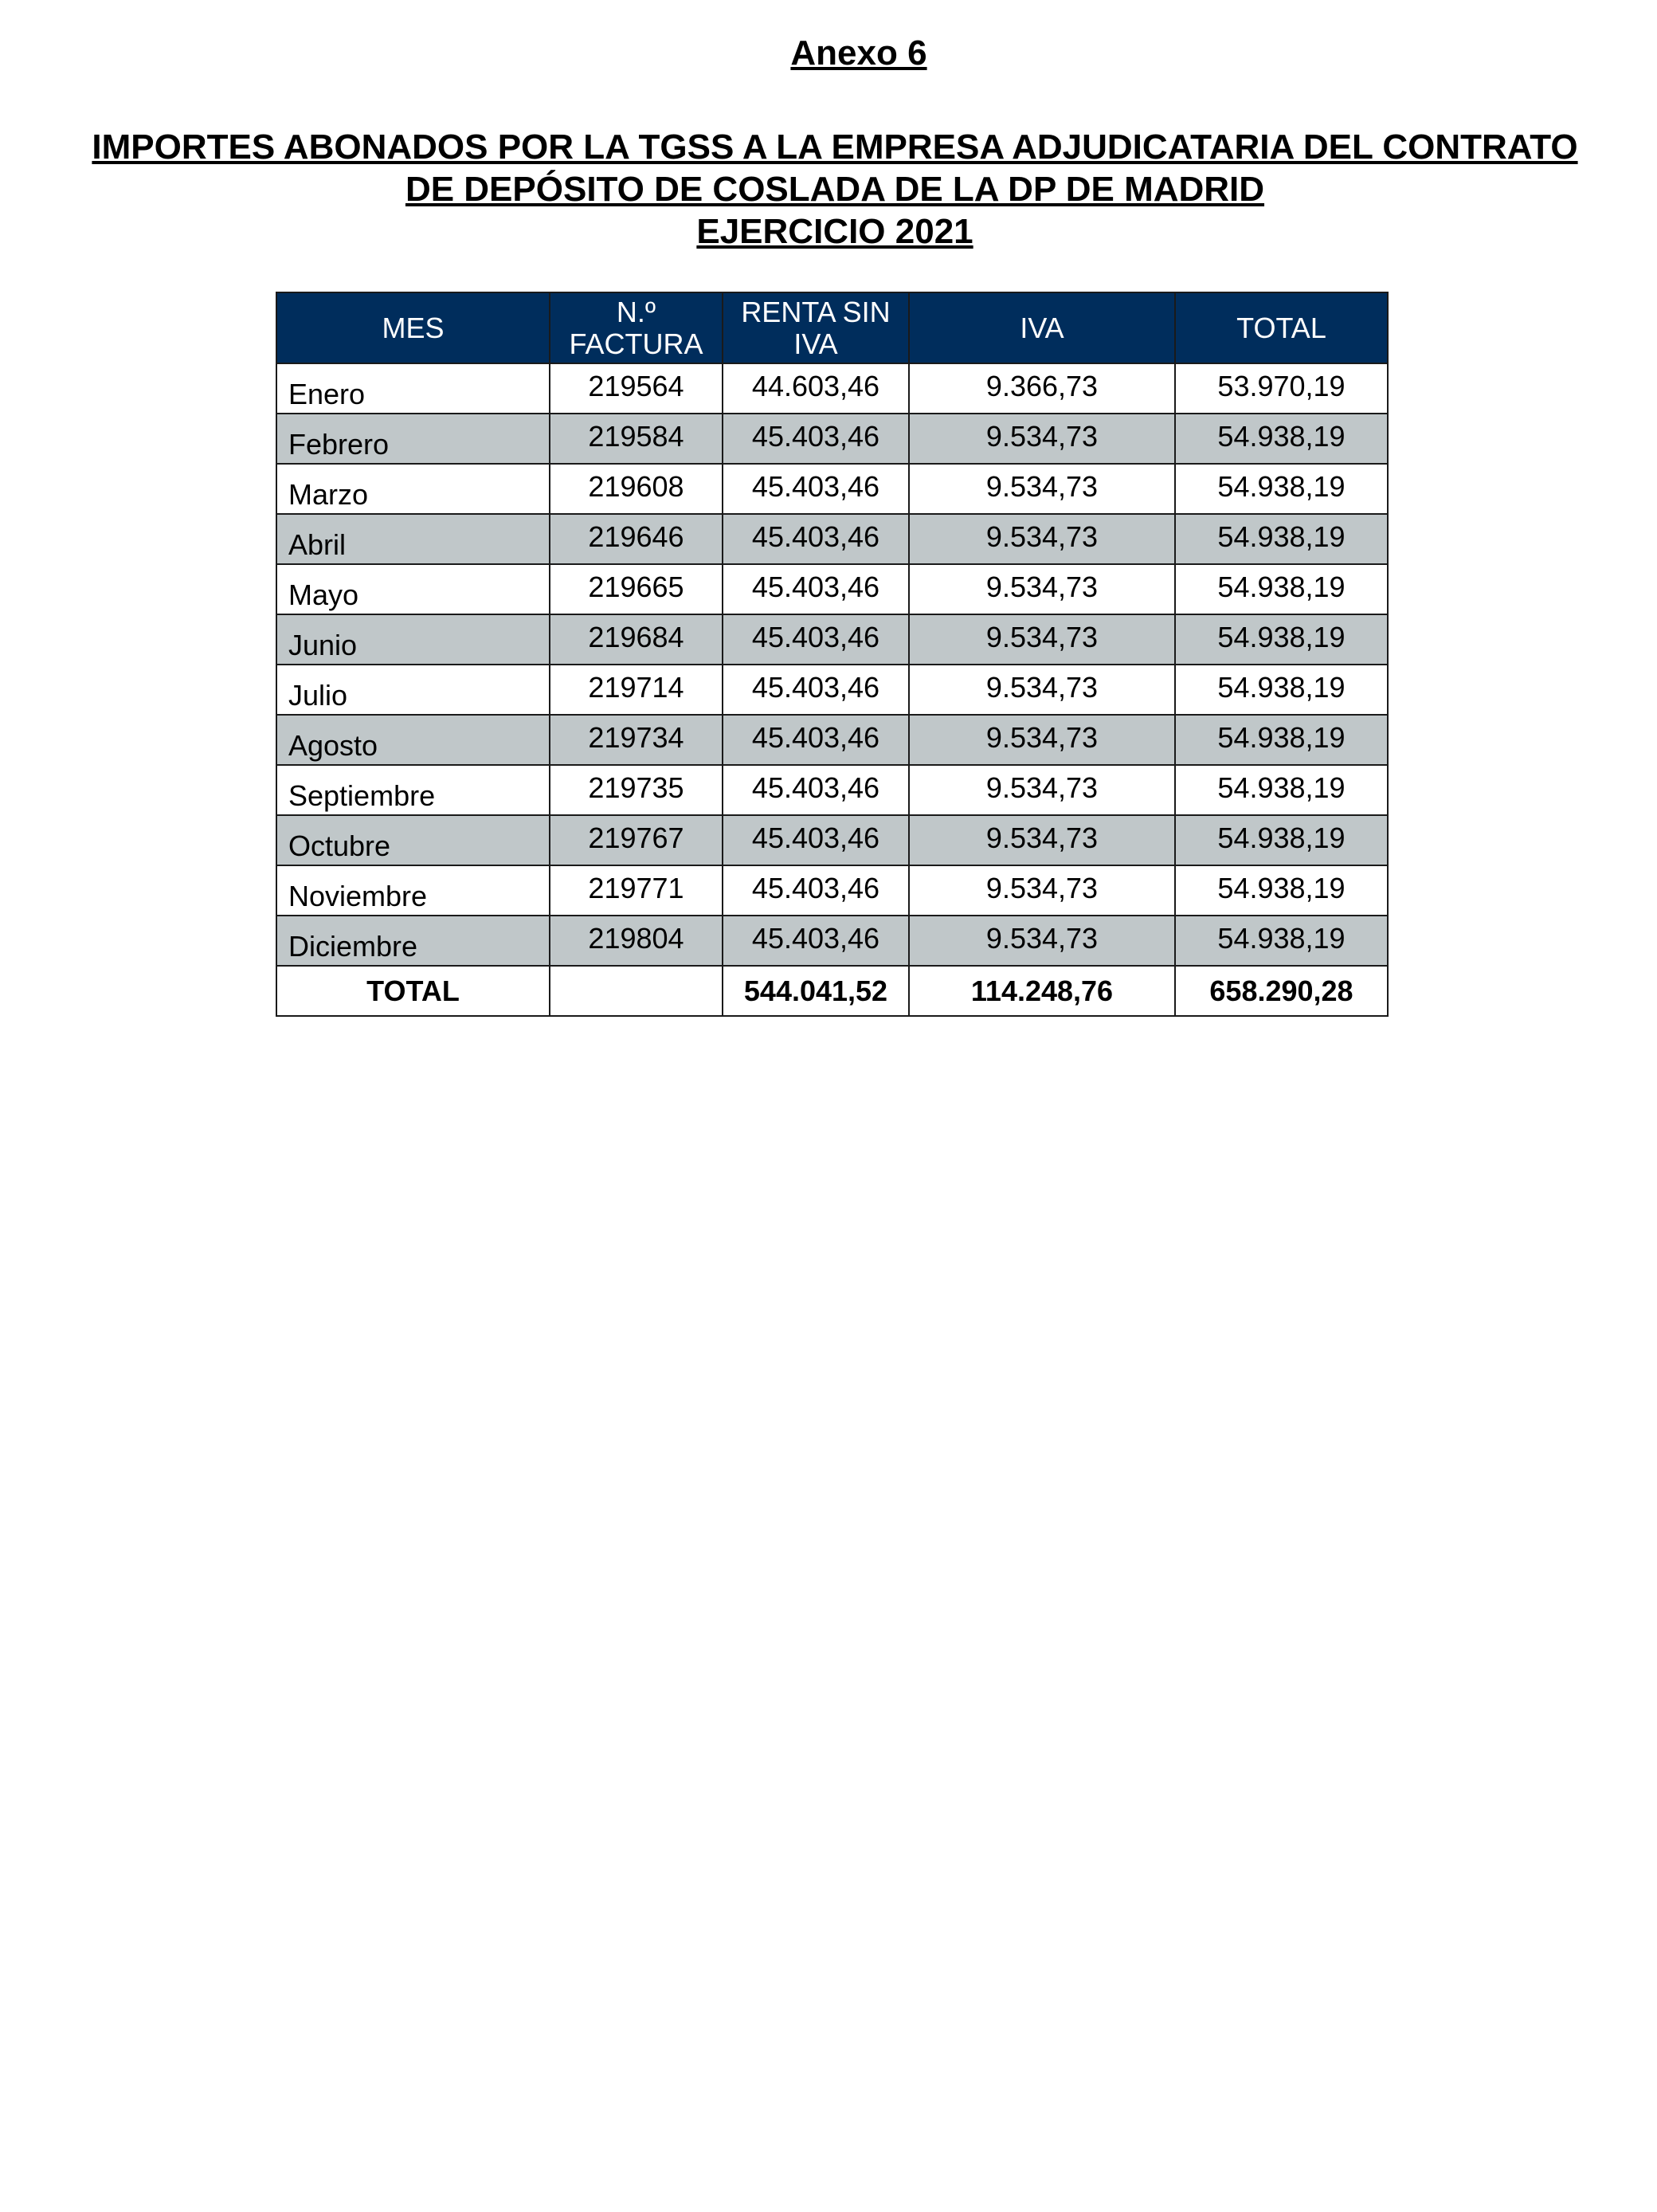 The height and width of the screenshot is (2212, 1657). What do you see at coordinates (413, 328) in the screenshot?
I see `header-mes: MES` at bounding box center [413, 328].